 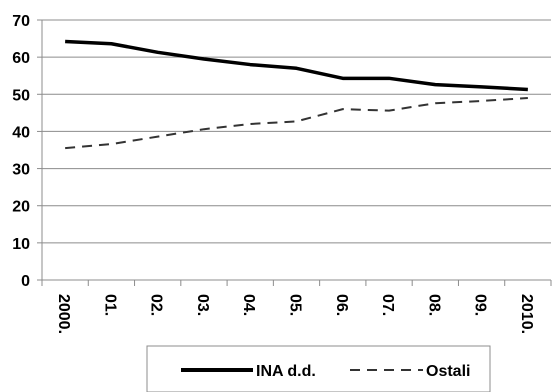 I want to click on legend-box, so click(x=318, y=368).